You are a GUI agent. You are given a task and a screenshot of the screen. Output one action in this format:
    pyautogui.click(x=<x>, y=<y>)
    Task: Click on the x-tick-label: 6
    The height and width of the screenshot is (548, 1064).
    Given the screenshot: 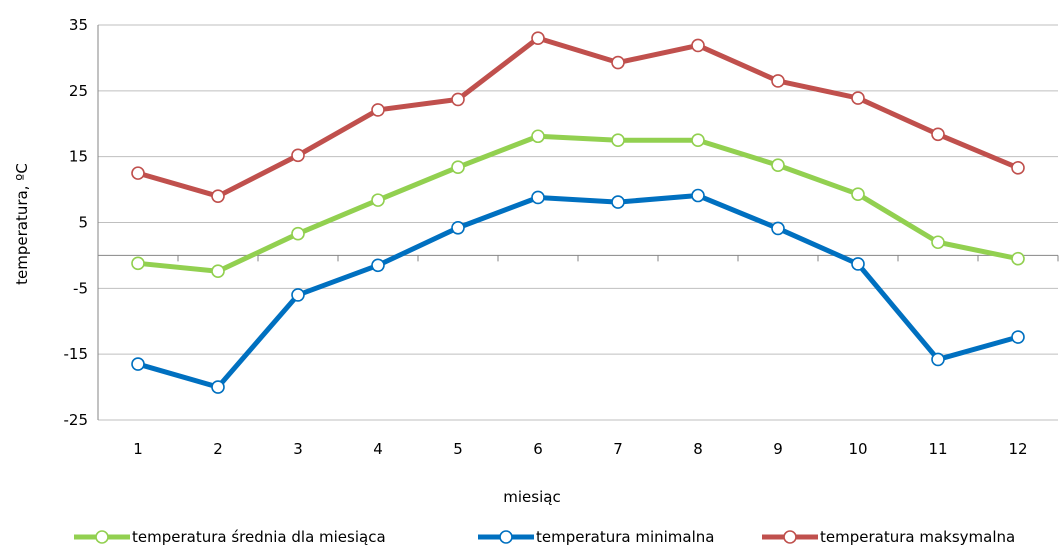 What is the action you would take?
    pyautogui.click(x=538, y=449)
    